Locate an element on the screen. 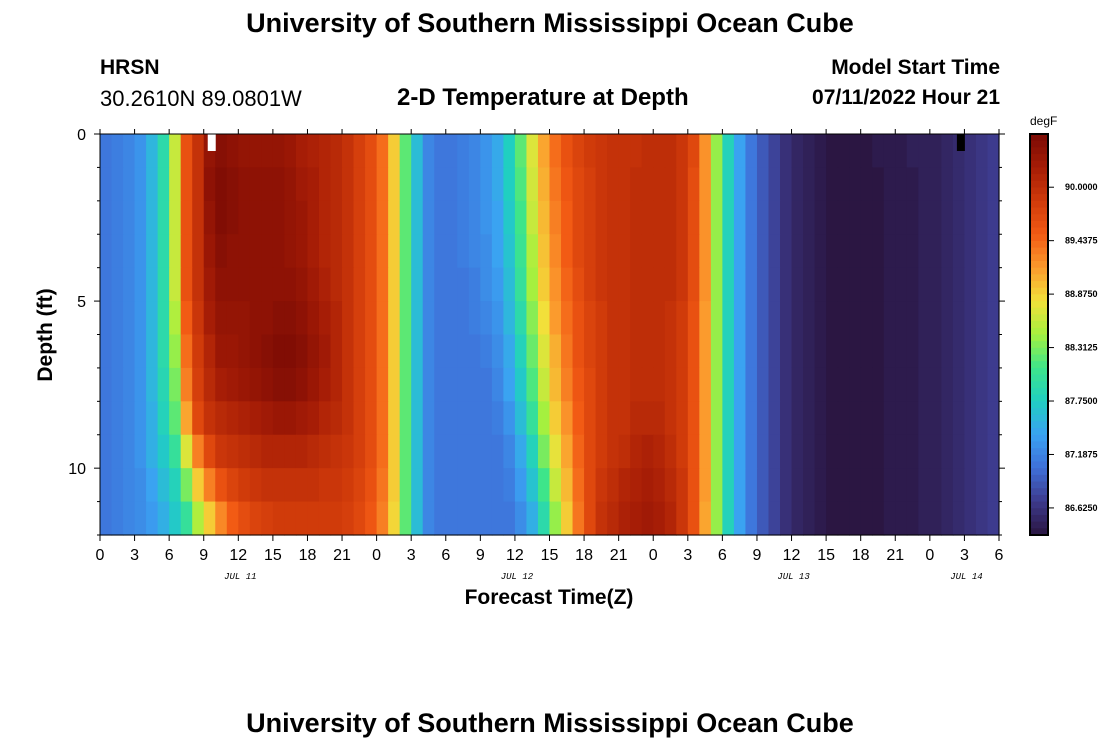 This screenshot has height=750, width=1100. x-tick-label: 18 is located at coordinates (308, 555).